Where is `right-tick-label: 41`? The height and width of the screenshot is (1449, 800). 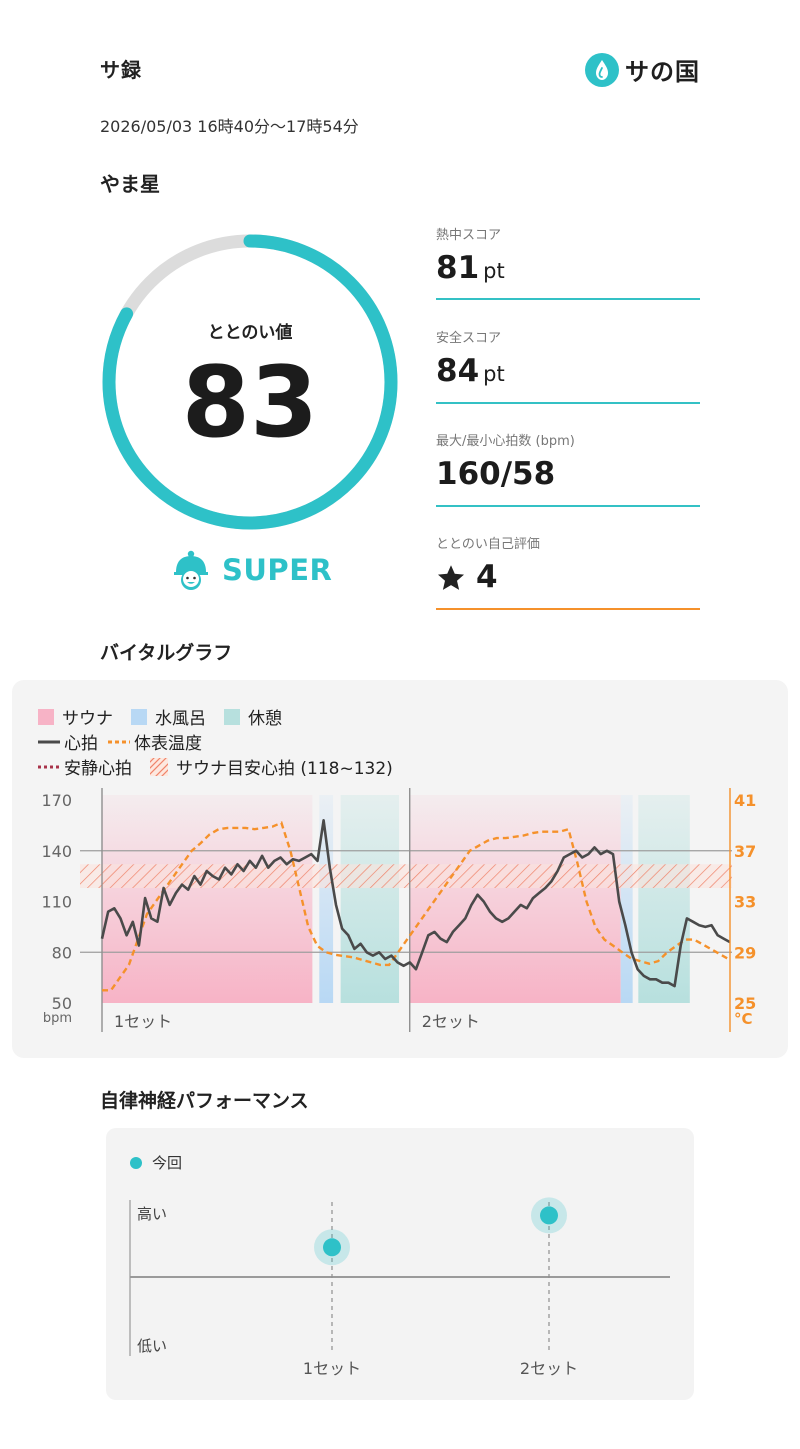 right-tick-label: 41 is located at coordinates (745, 800).